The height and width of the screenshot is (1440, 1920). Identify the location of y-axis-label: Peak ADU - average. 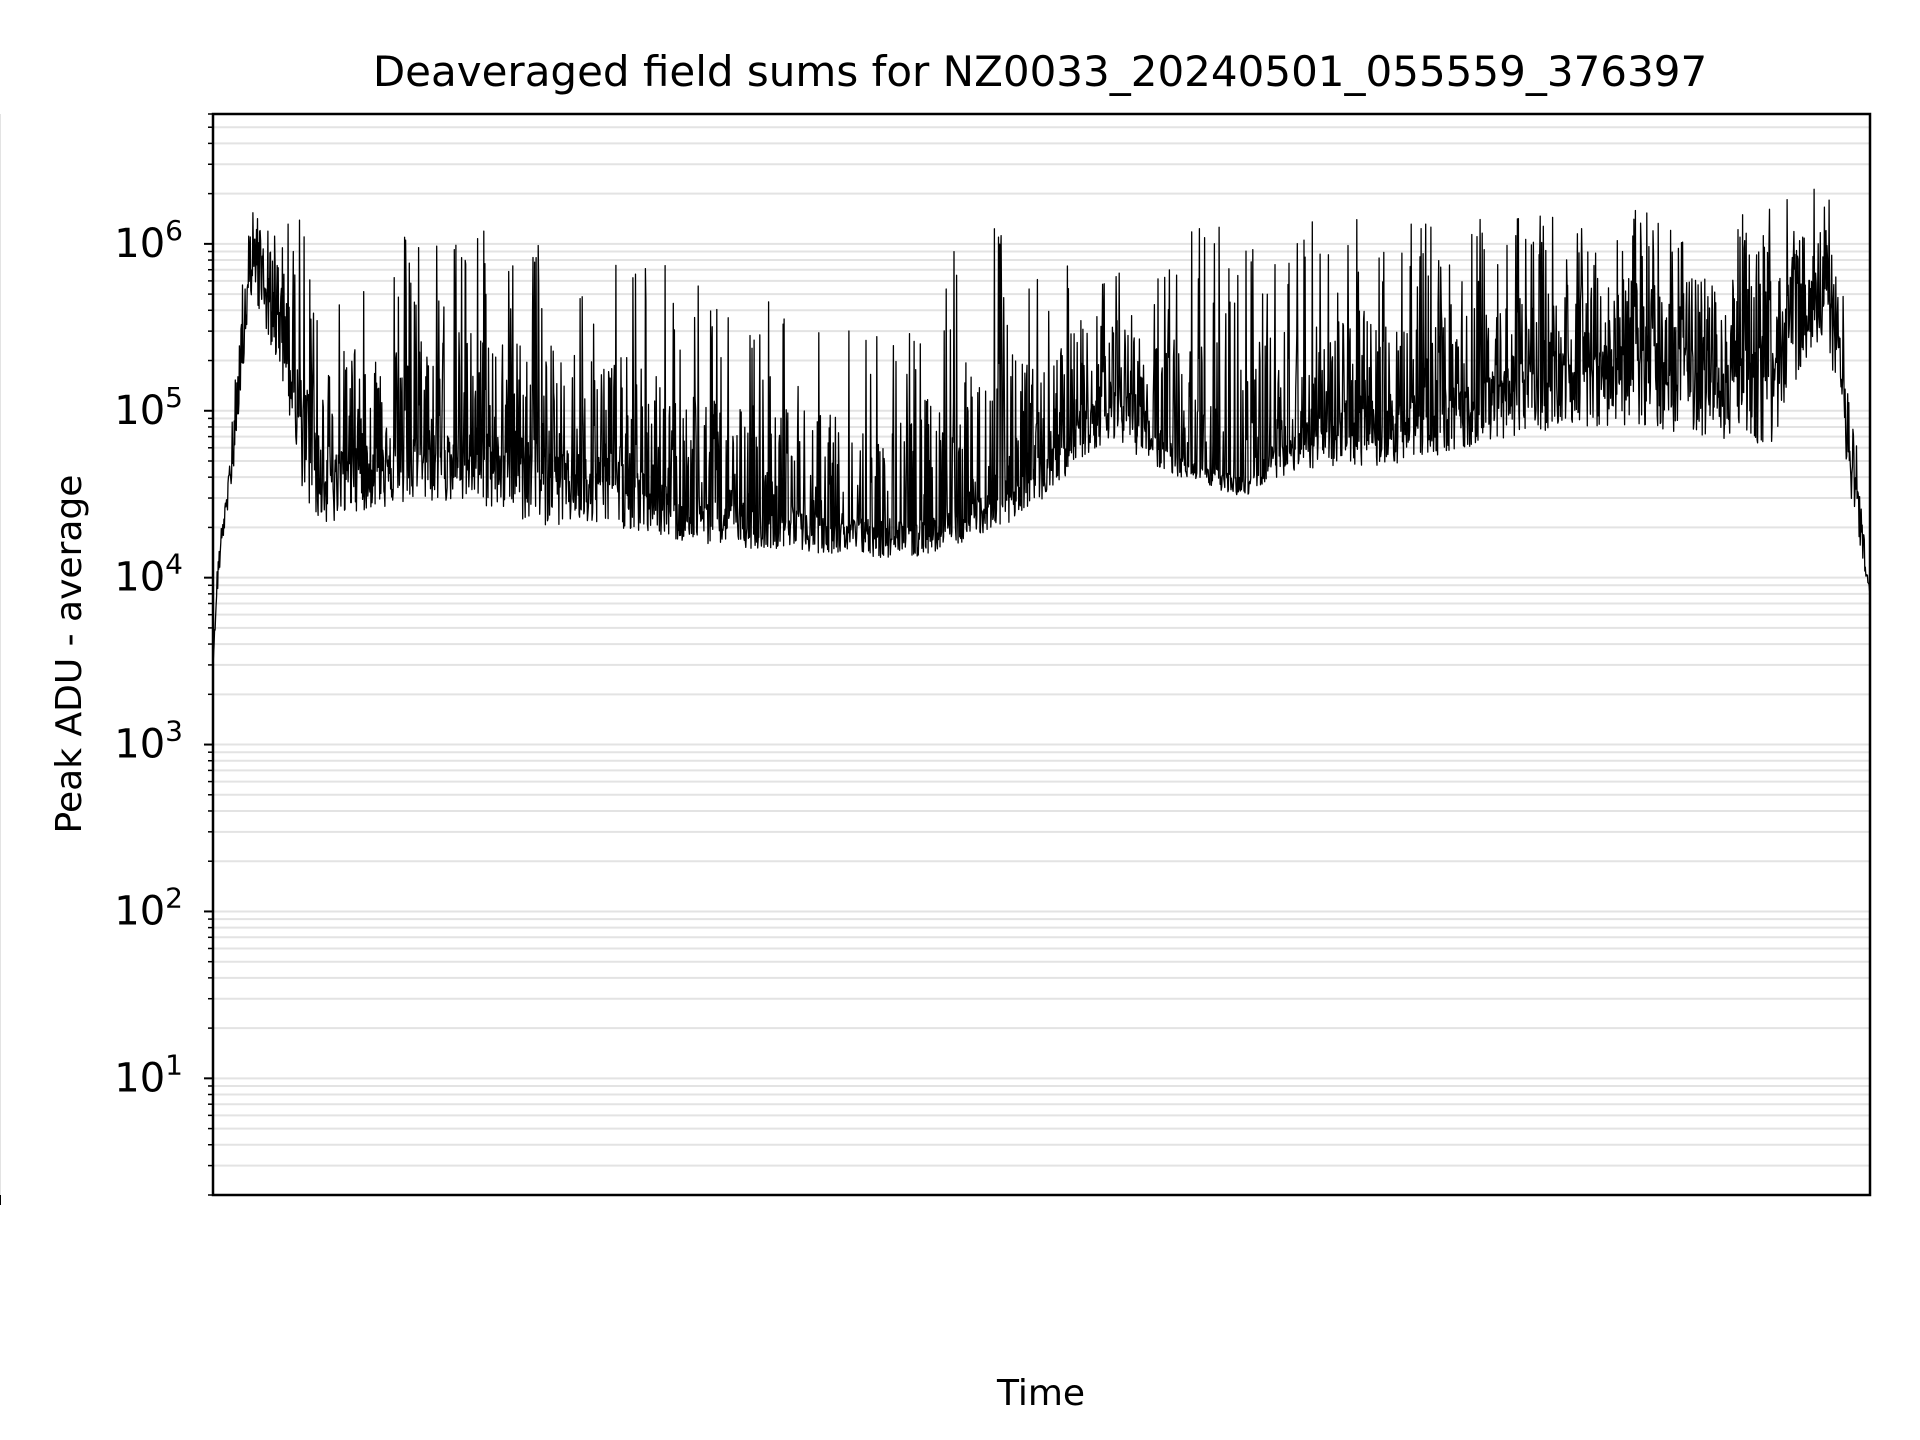
(69, 654).